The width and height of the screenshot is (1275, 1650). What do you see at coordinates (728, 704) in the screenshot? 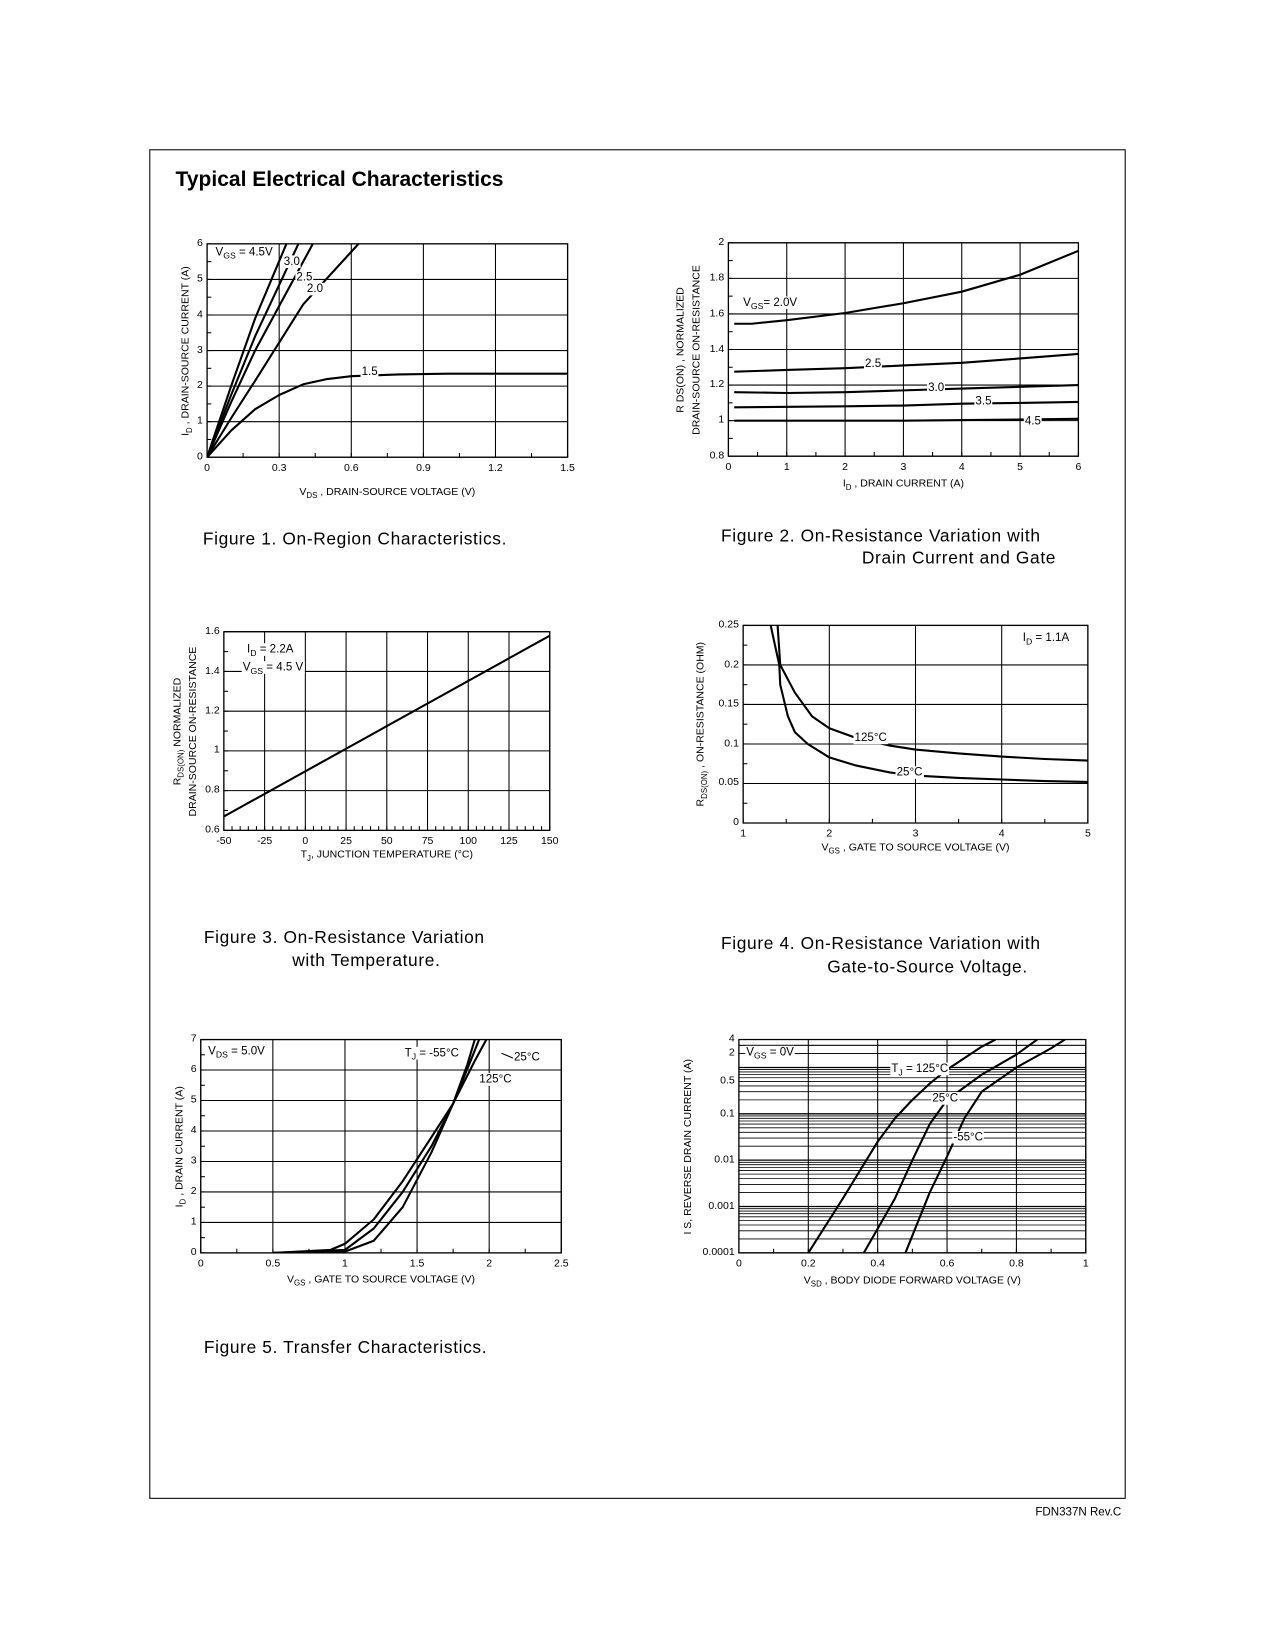
I see `y-tick-label: 0.15` at bounding box center [728, 704].